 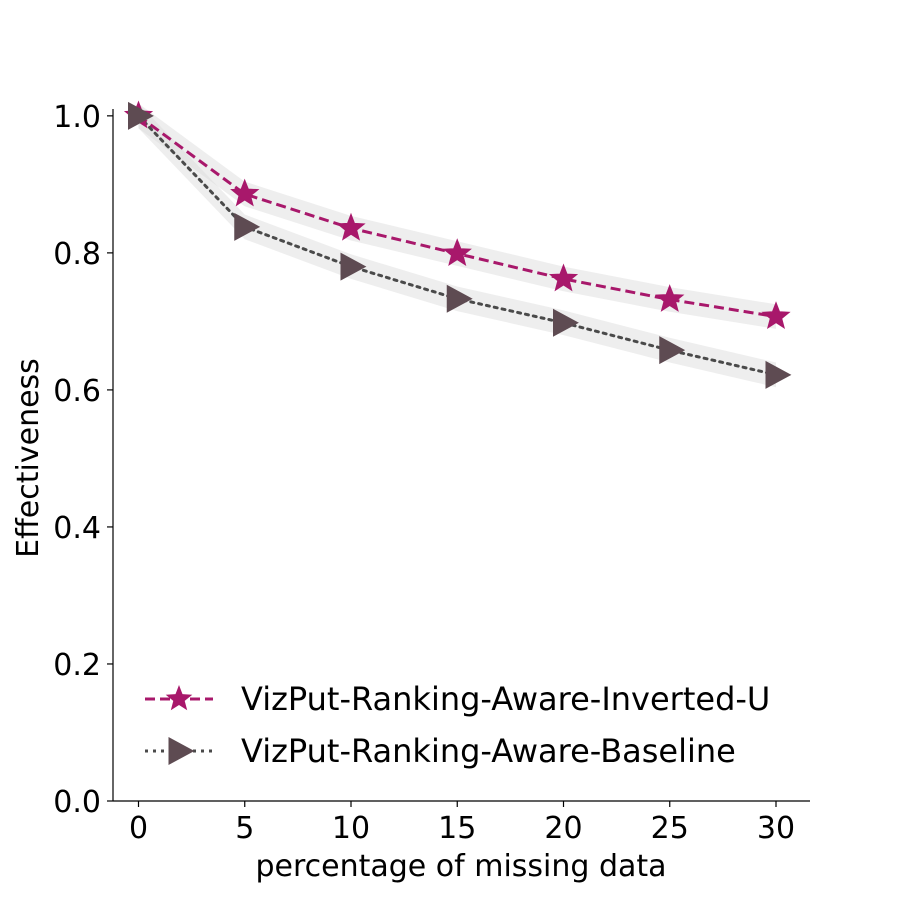 What do you see at coordinates (77, 254) in the screenshot?
I see `y-tick-label-4: 0.8` at bounding box center [77, 254].